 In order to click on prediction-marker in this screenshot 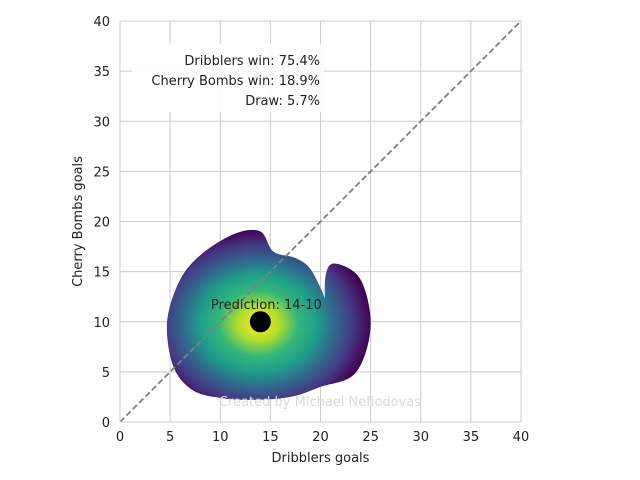, I will do `click(260, 322)`.